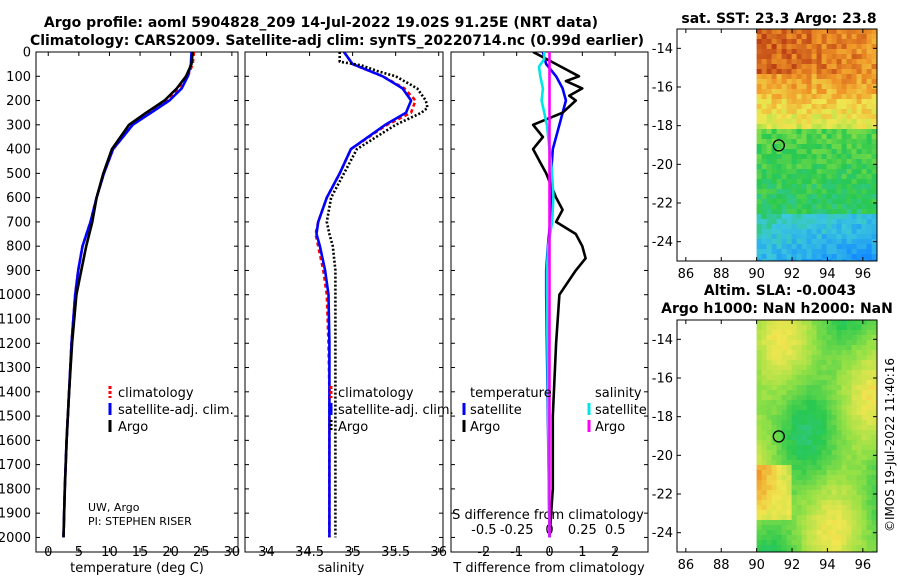 The image size is (900, 580). Describe the element at coordinates (549, 552) in the screenshot. I see `x-tick-label: 0` at that location.